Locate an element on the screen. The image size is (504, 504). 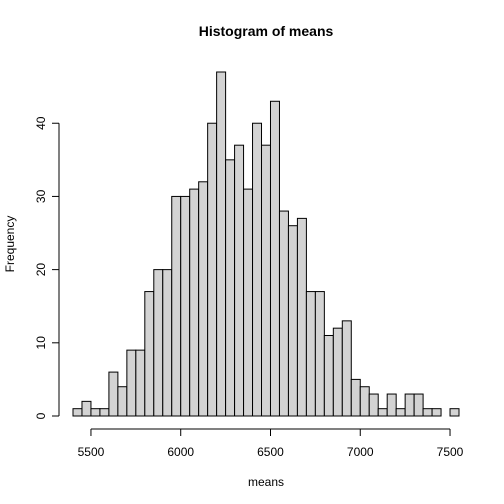
chart-title: Histogram of means is located at coordinates (266, 31).